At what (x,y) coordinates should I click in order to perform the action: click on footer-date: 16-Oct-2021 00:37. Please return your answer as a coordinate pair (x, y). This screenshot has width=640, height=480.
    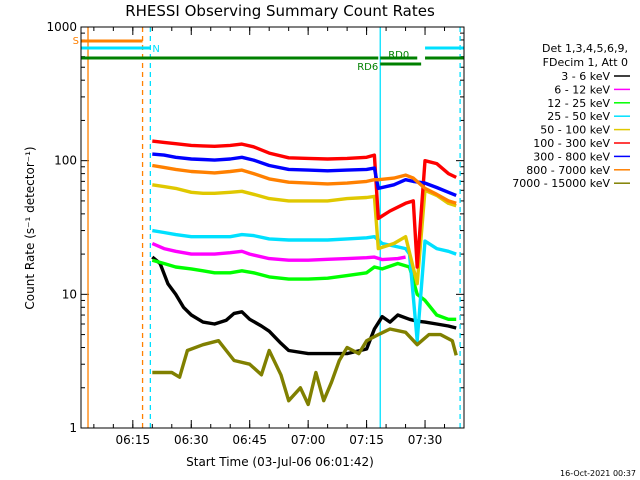
    Looking at the image, I should click on (598, 473).